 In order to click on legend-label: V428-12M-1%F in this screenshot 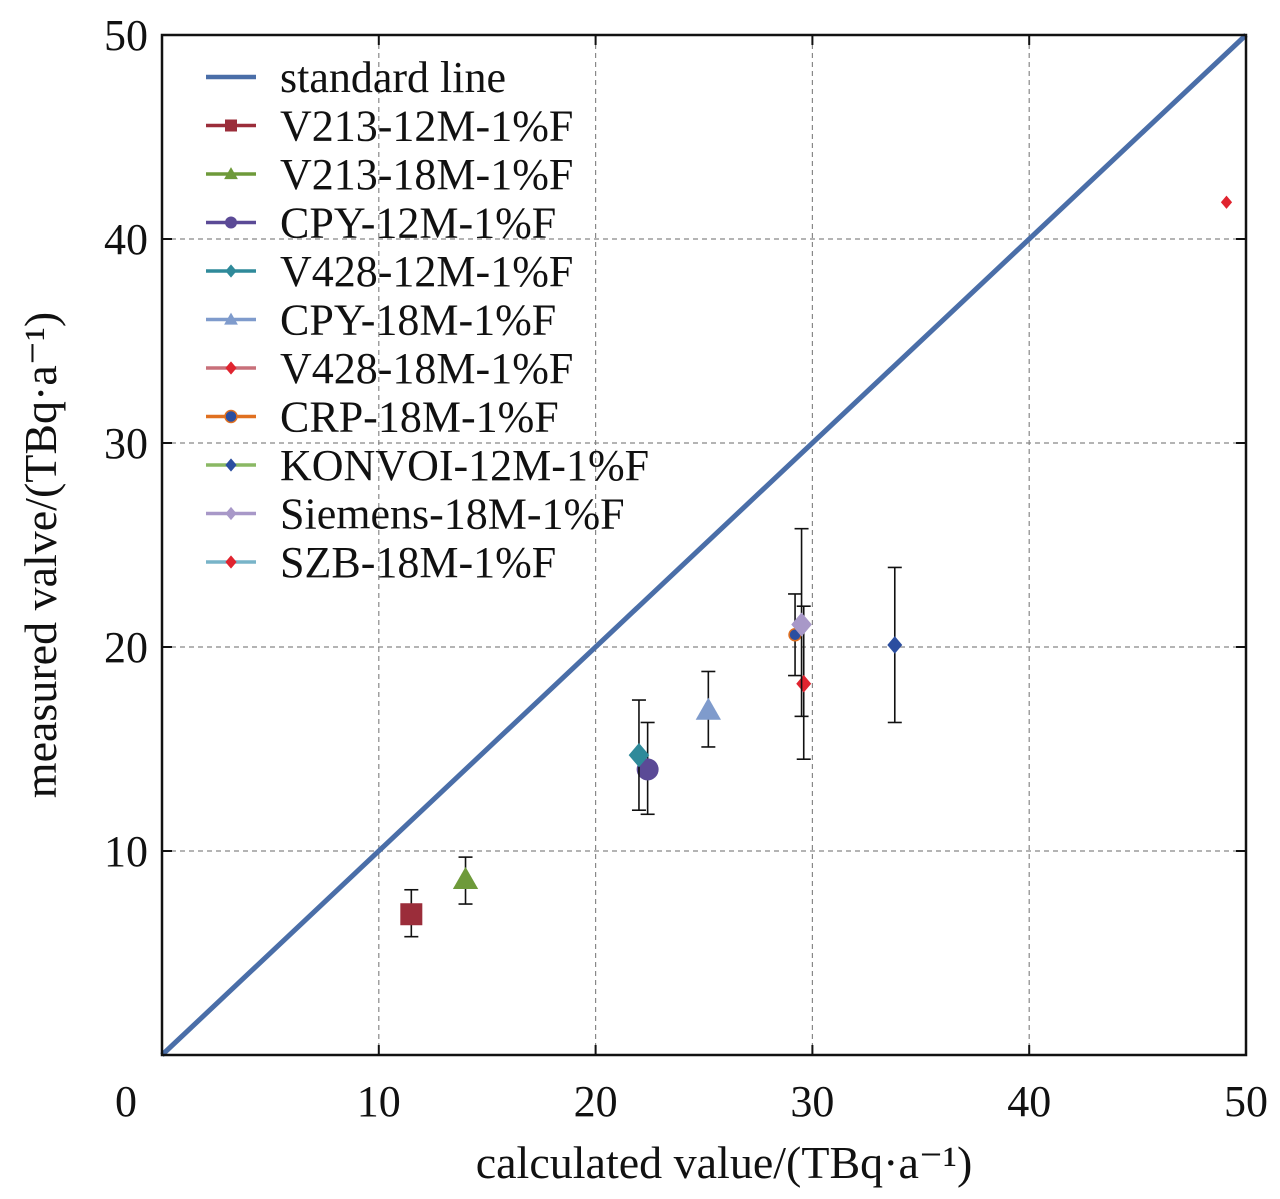, I will do `click(426, 271)`.